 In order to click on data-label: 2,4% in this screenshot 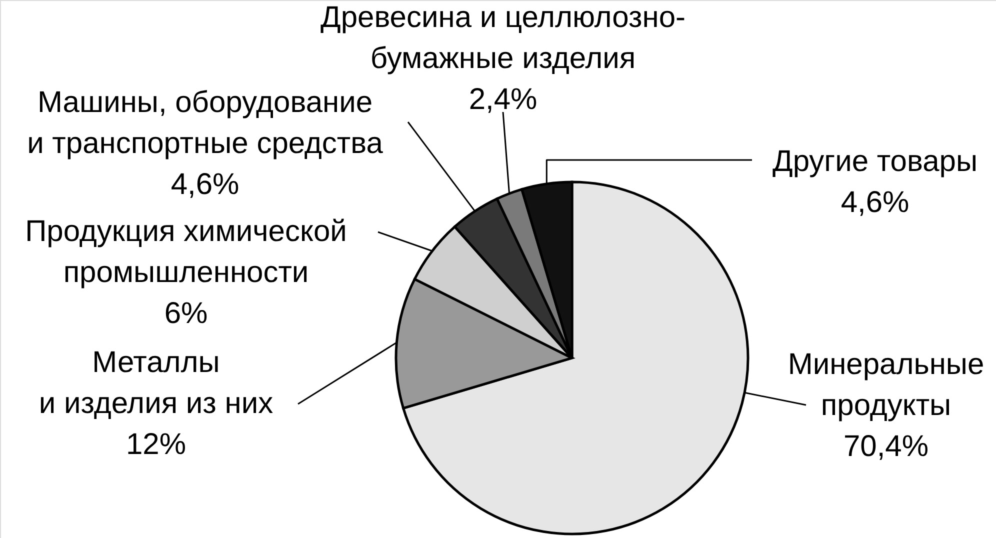, I will do `click(503, 99)`.